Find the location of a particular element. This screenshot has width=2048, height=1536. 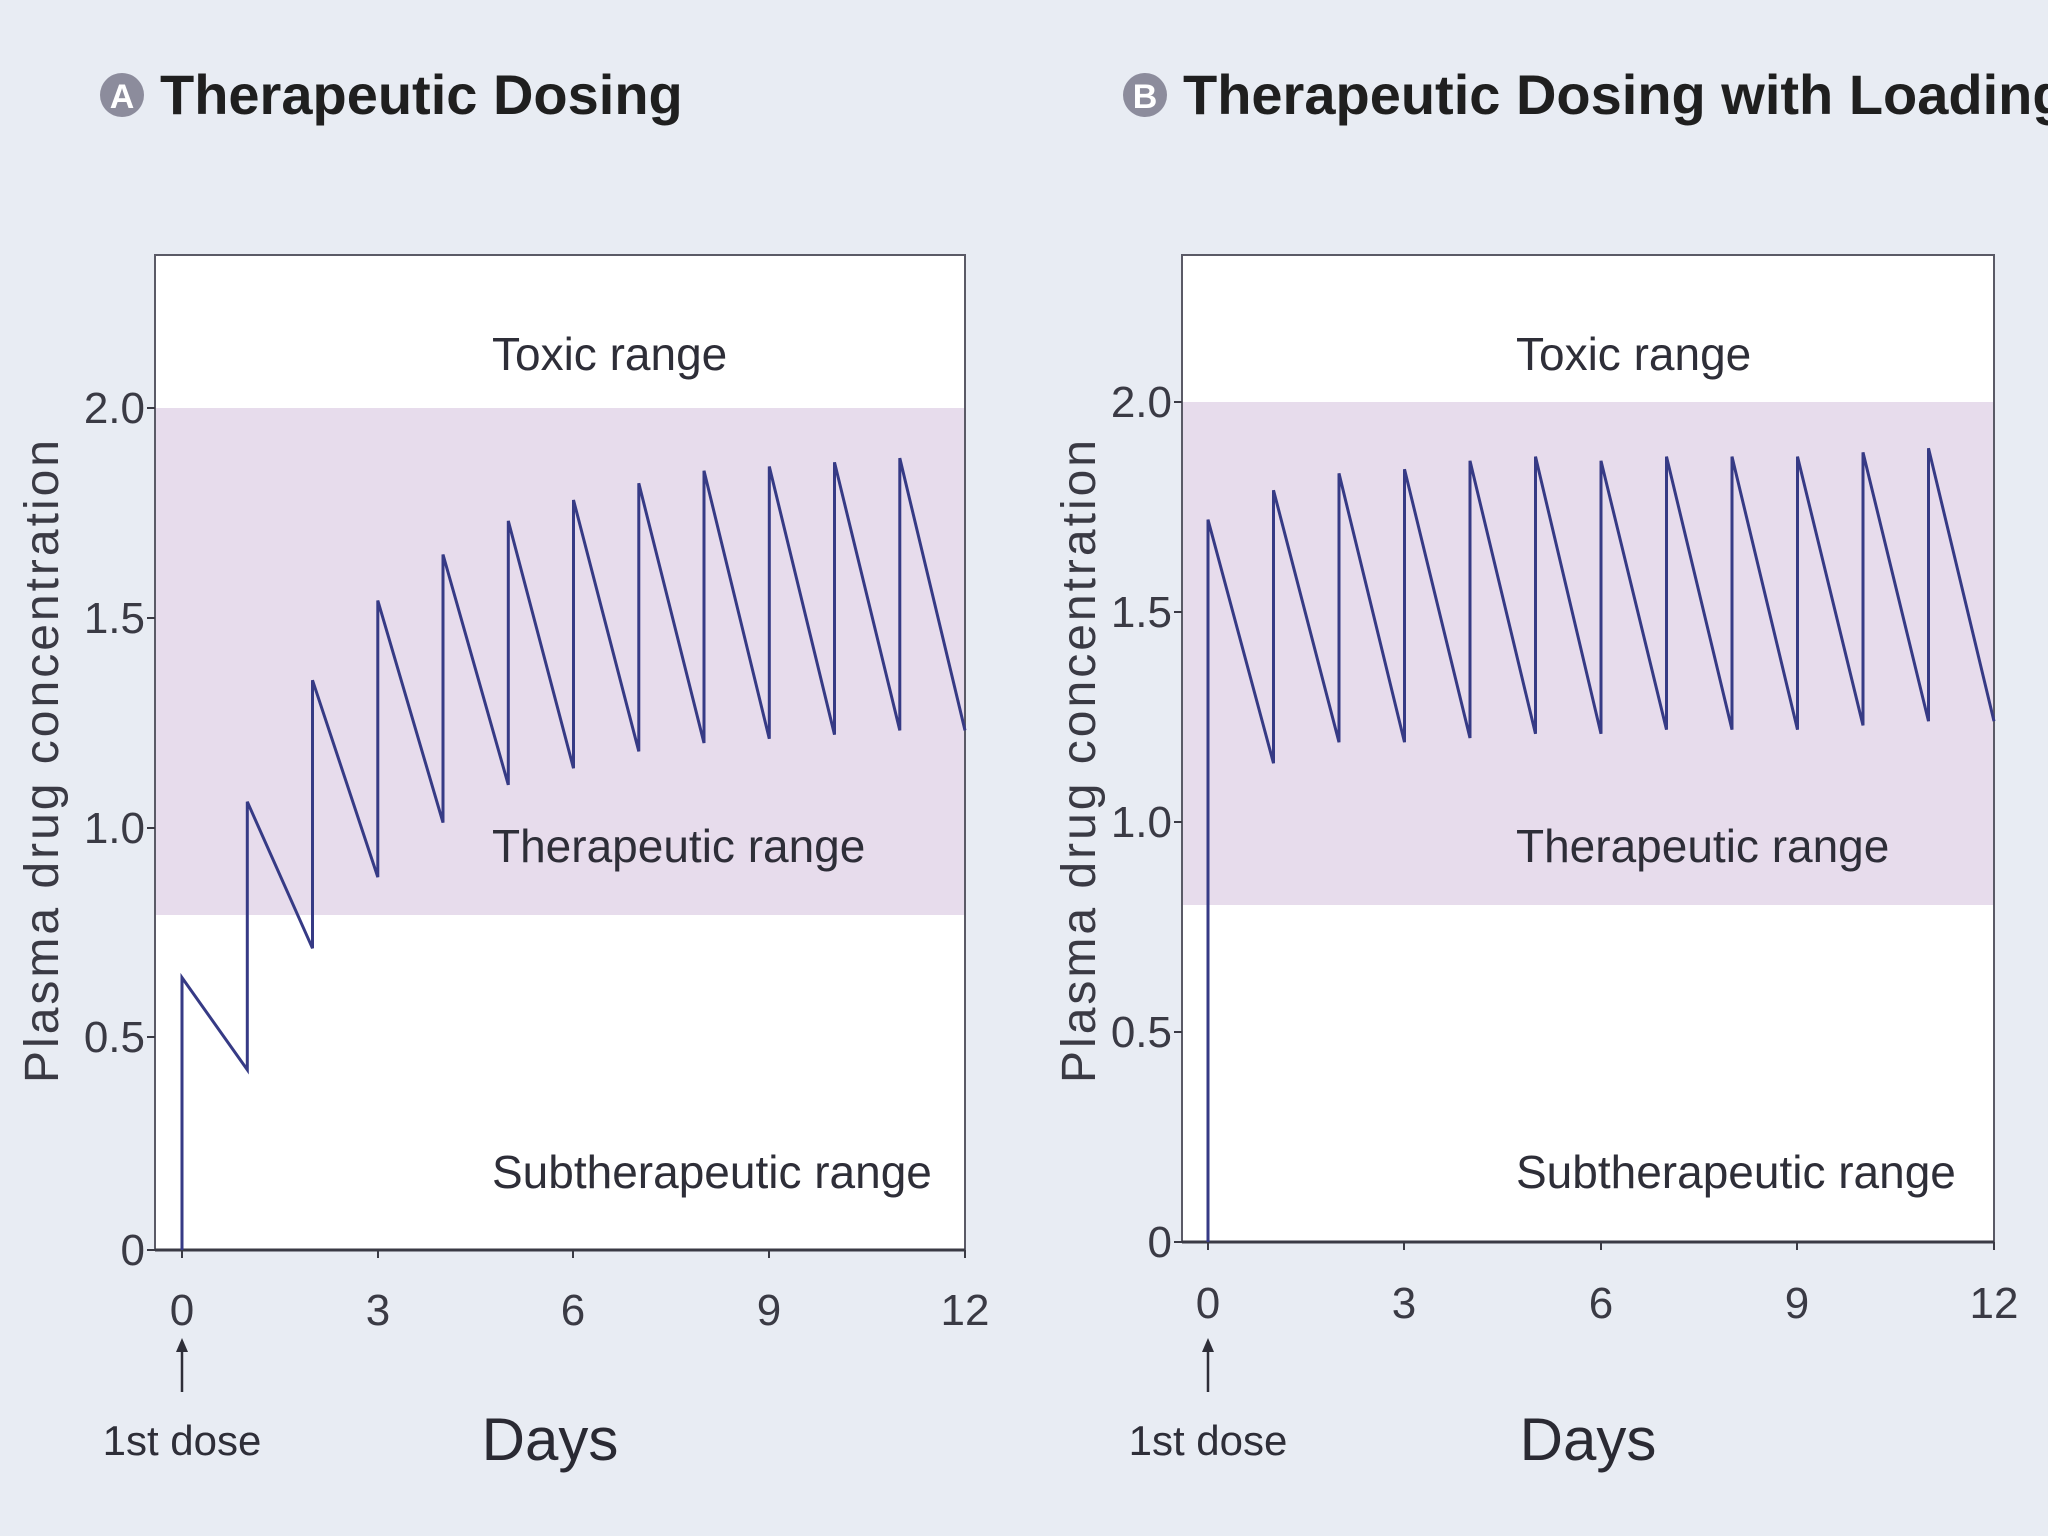

panel-a-xtick-label: 3 is located at coordinates (378, 1310).